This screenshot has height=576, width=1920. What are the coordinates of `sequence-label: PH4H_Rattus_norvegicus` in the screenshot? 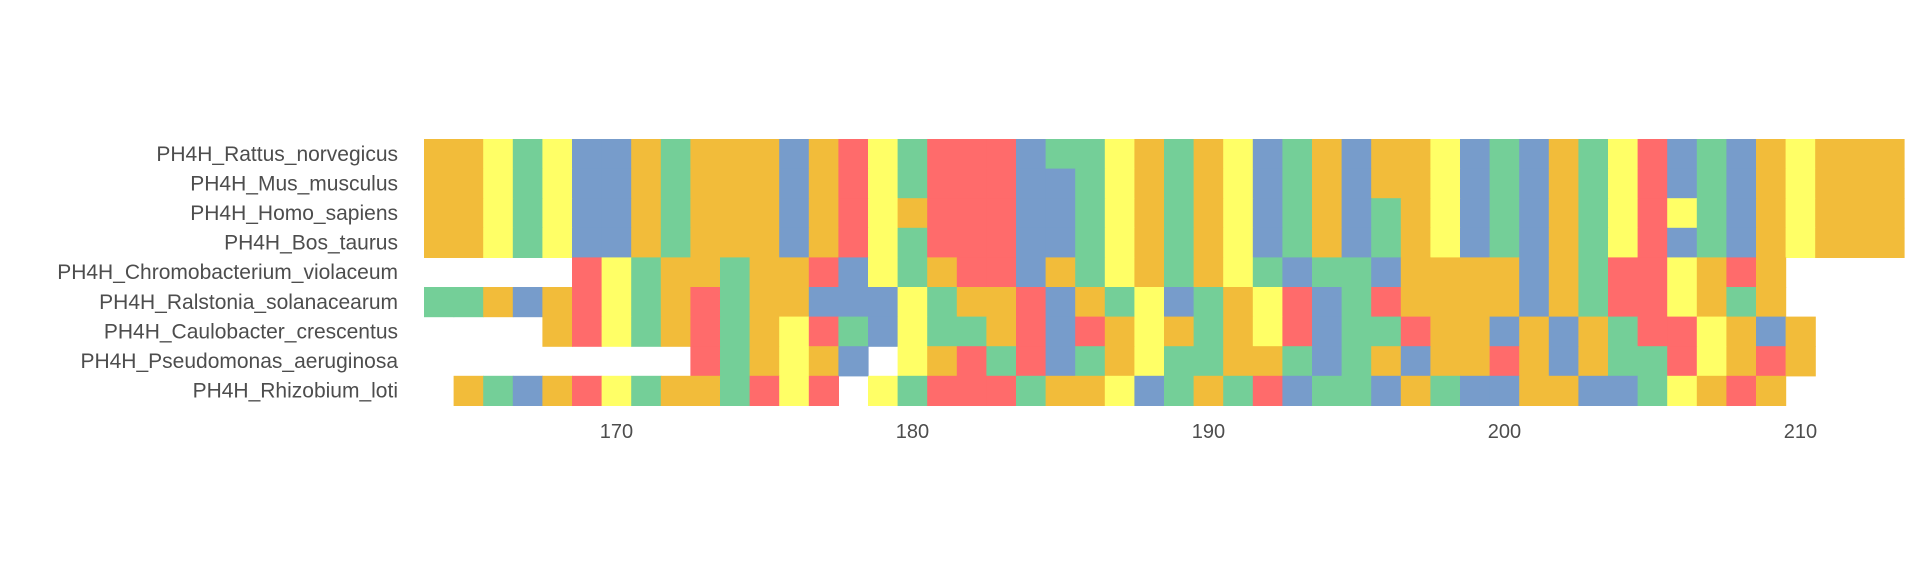 It's located at (277, 154).